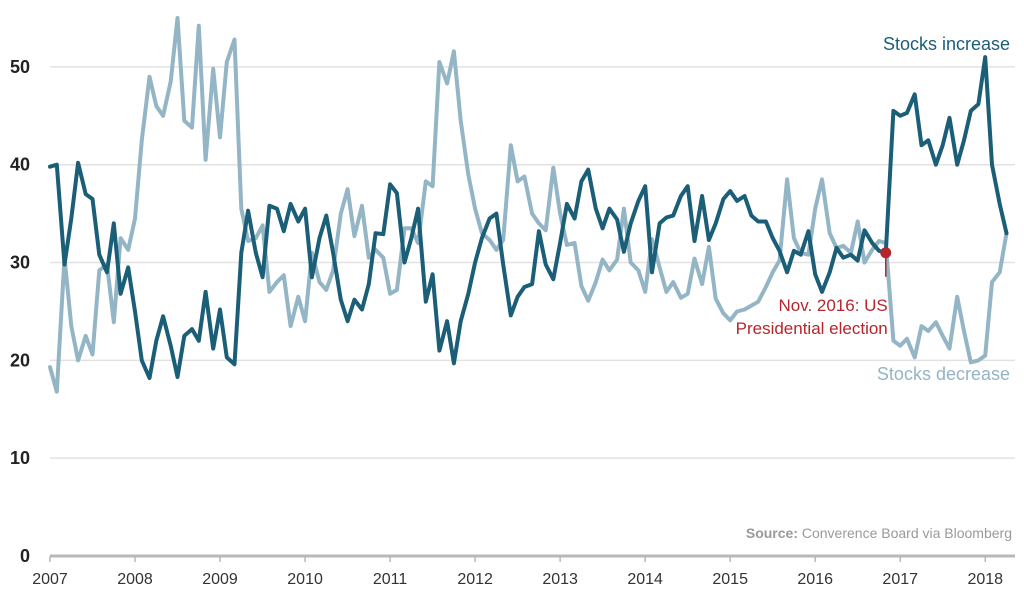  Describe the element at coordinates (20, 263) in the screenshot. I see `y-tick-label: 30` at that location.